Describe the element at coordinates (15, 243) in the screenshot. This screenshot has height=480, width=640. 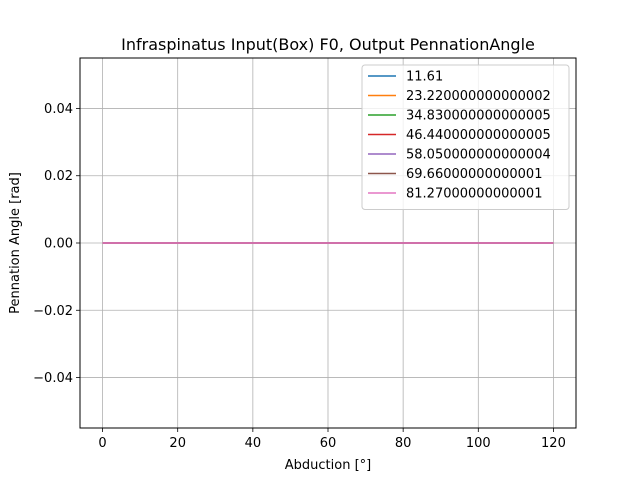
I see `y-axis-label: Pennation Angle [rad]` at that location.